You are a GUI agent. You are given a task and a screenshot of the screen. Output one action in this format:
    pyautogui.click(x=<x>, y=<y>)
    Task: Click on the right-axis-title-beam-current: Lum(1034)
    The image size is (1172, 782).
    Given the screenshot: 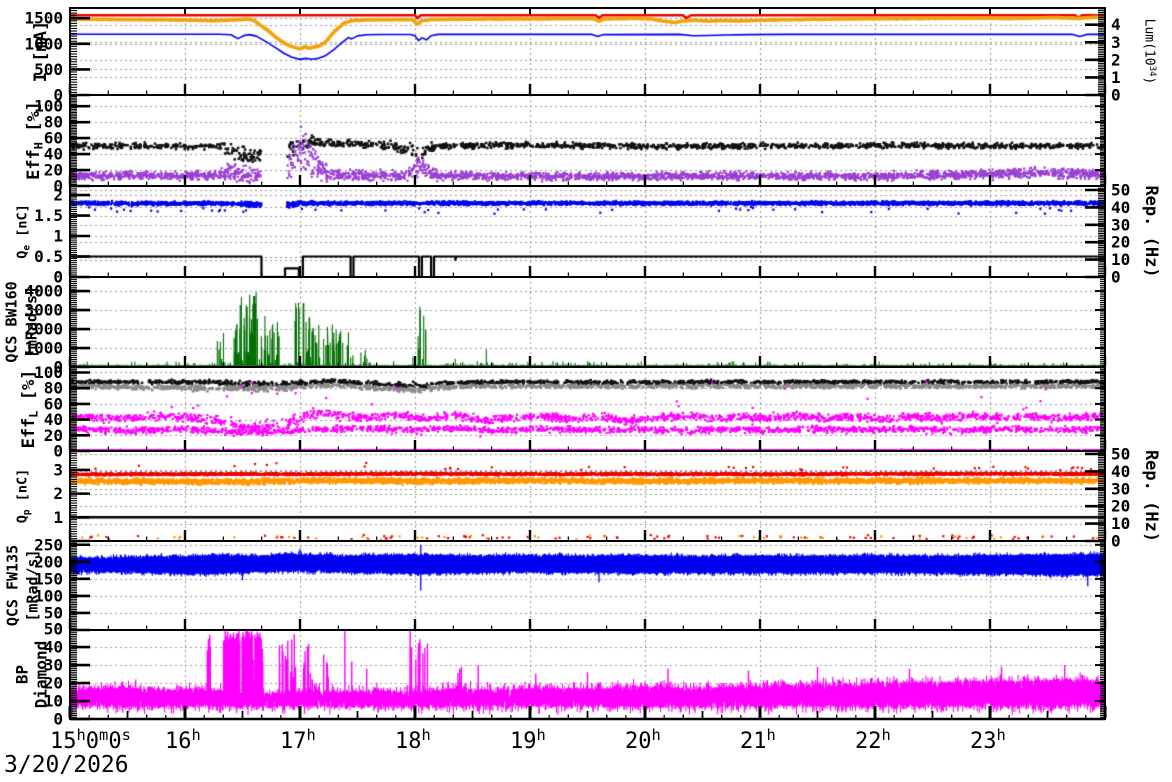 What is the action you would take?
    pyautogui.click(x=1149, y=52)
    